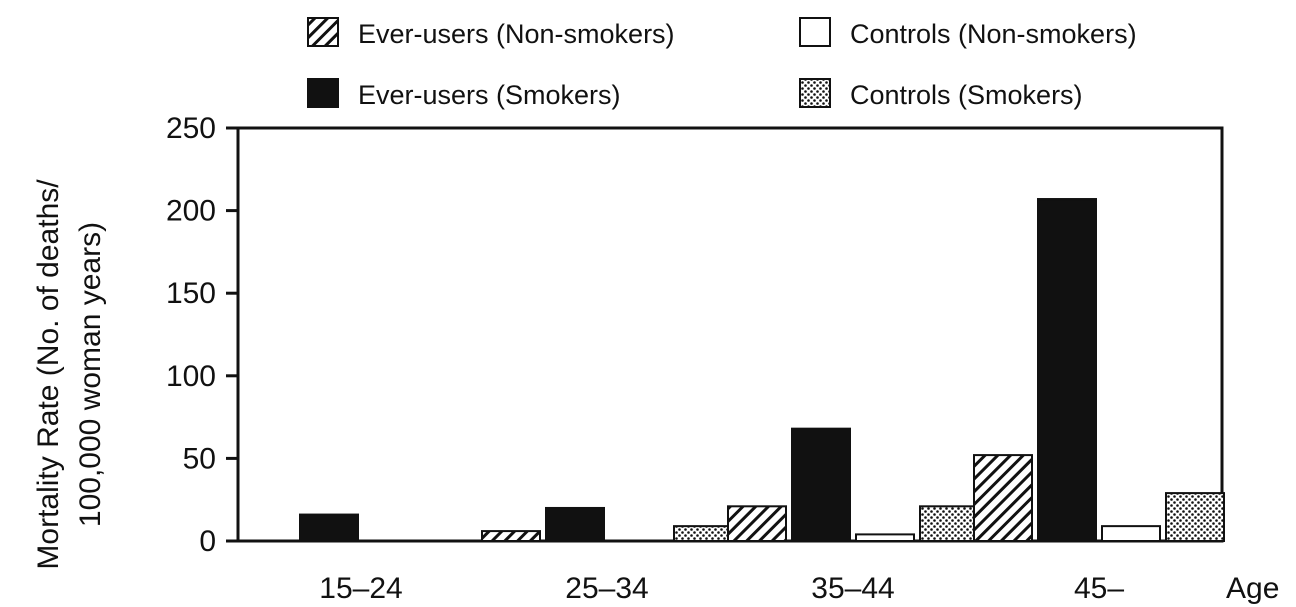 The image size is (1296, 607). I want to click on x-tick-label: 35–44, so click(852, 588).